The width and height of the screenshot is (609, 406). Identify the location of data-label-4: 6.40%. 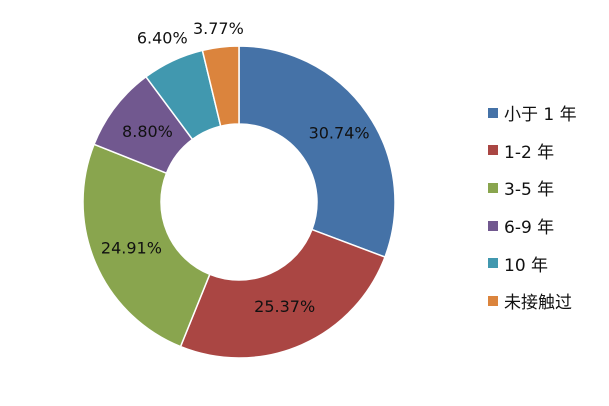
(162, 38).